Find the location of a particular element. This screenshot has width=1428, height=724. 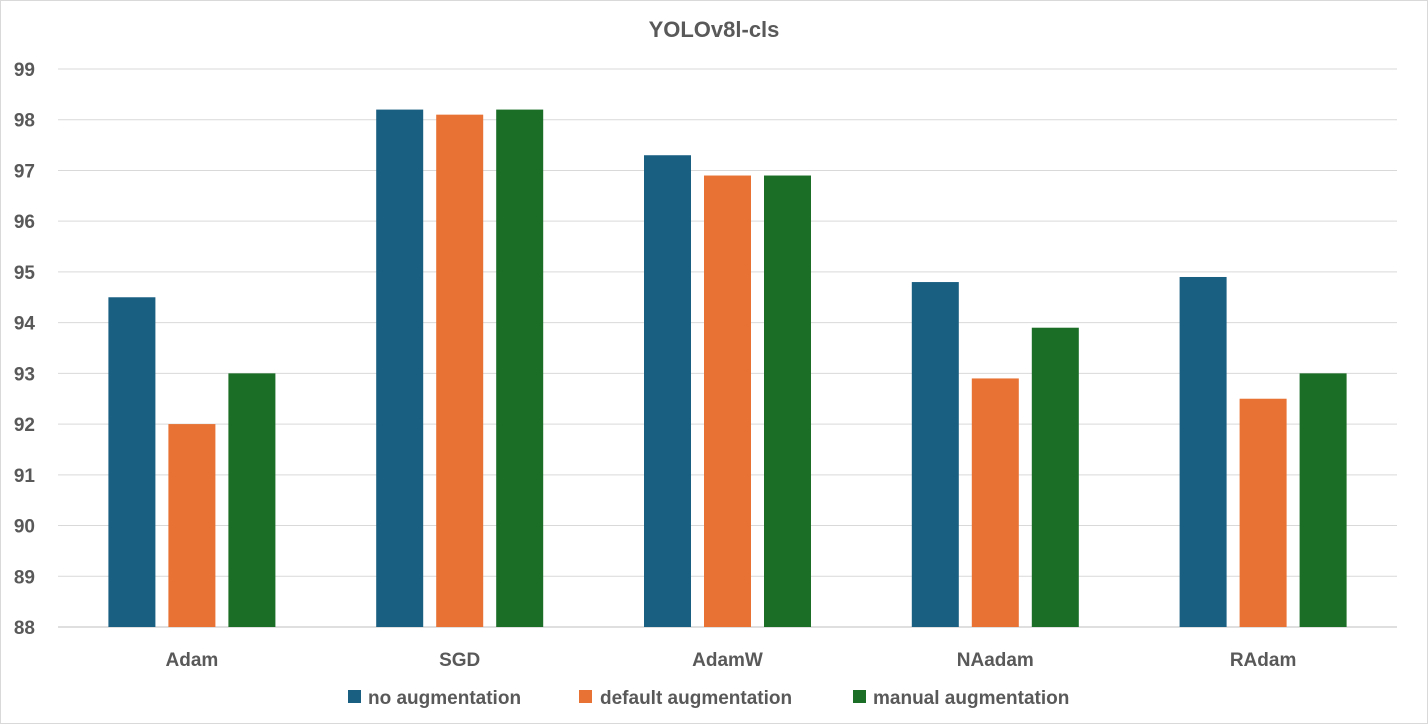

y-tick-label: 89 is located at coordinates (24, 577).